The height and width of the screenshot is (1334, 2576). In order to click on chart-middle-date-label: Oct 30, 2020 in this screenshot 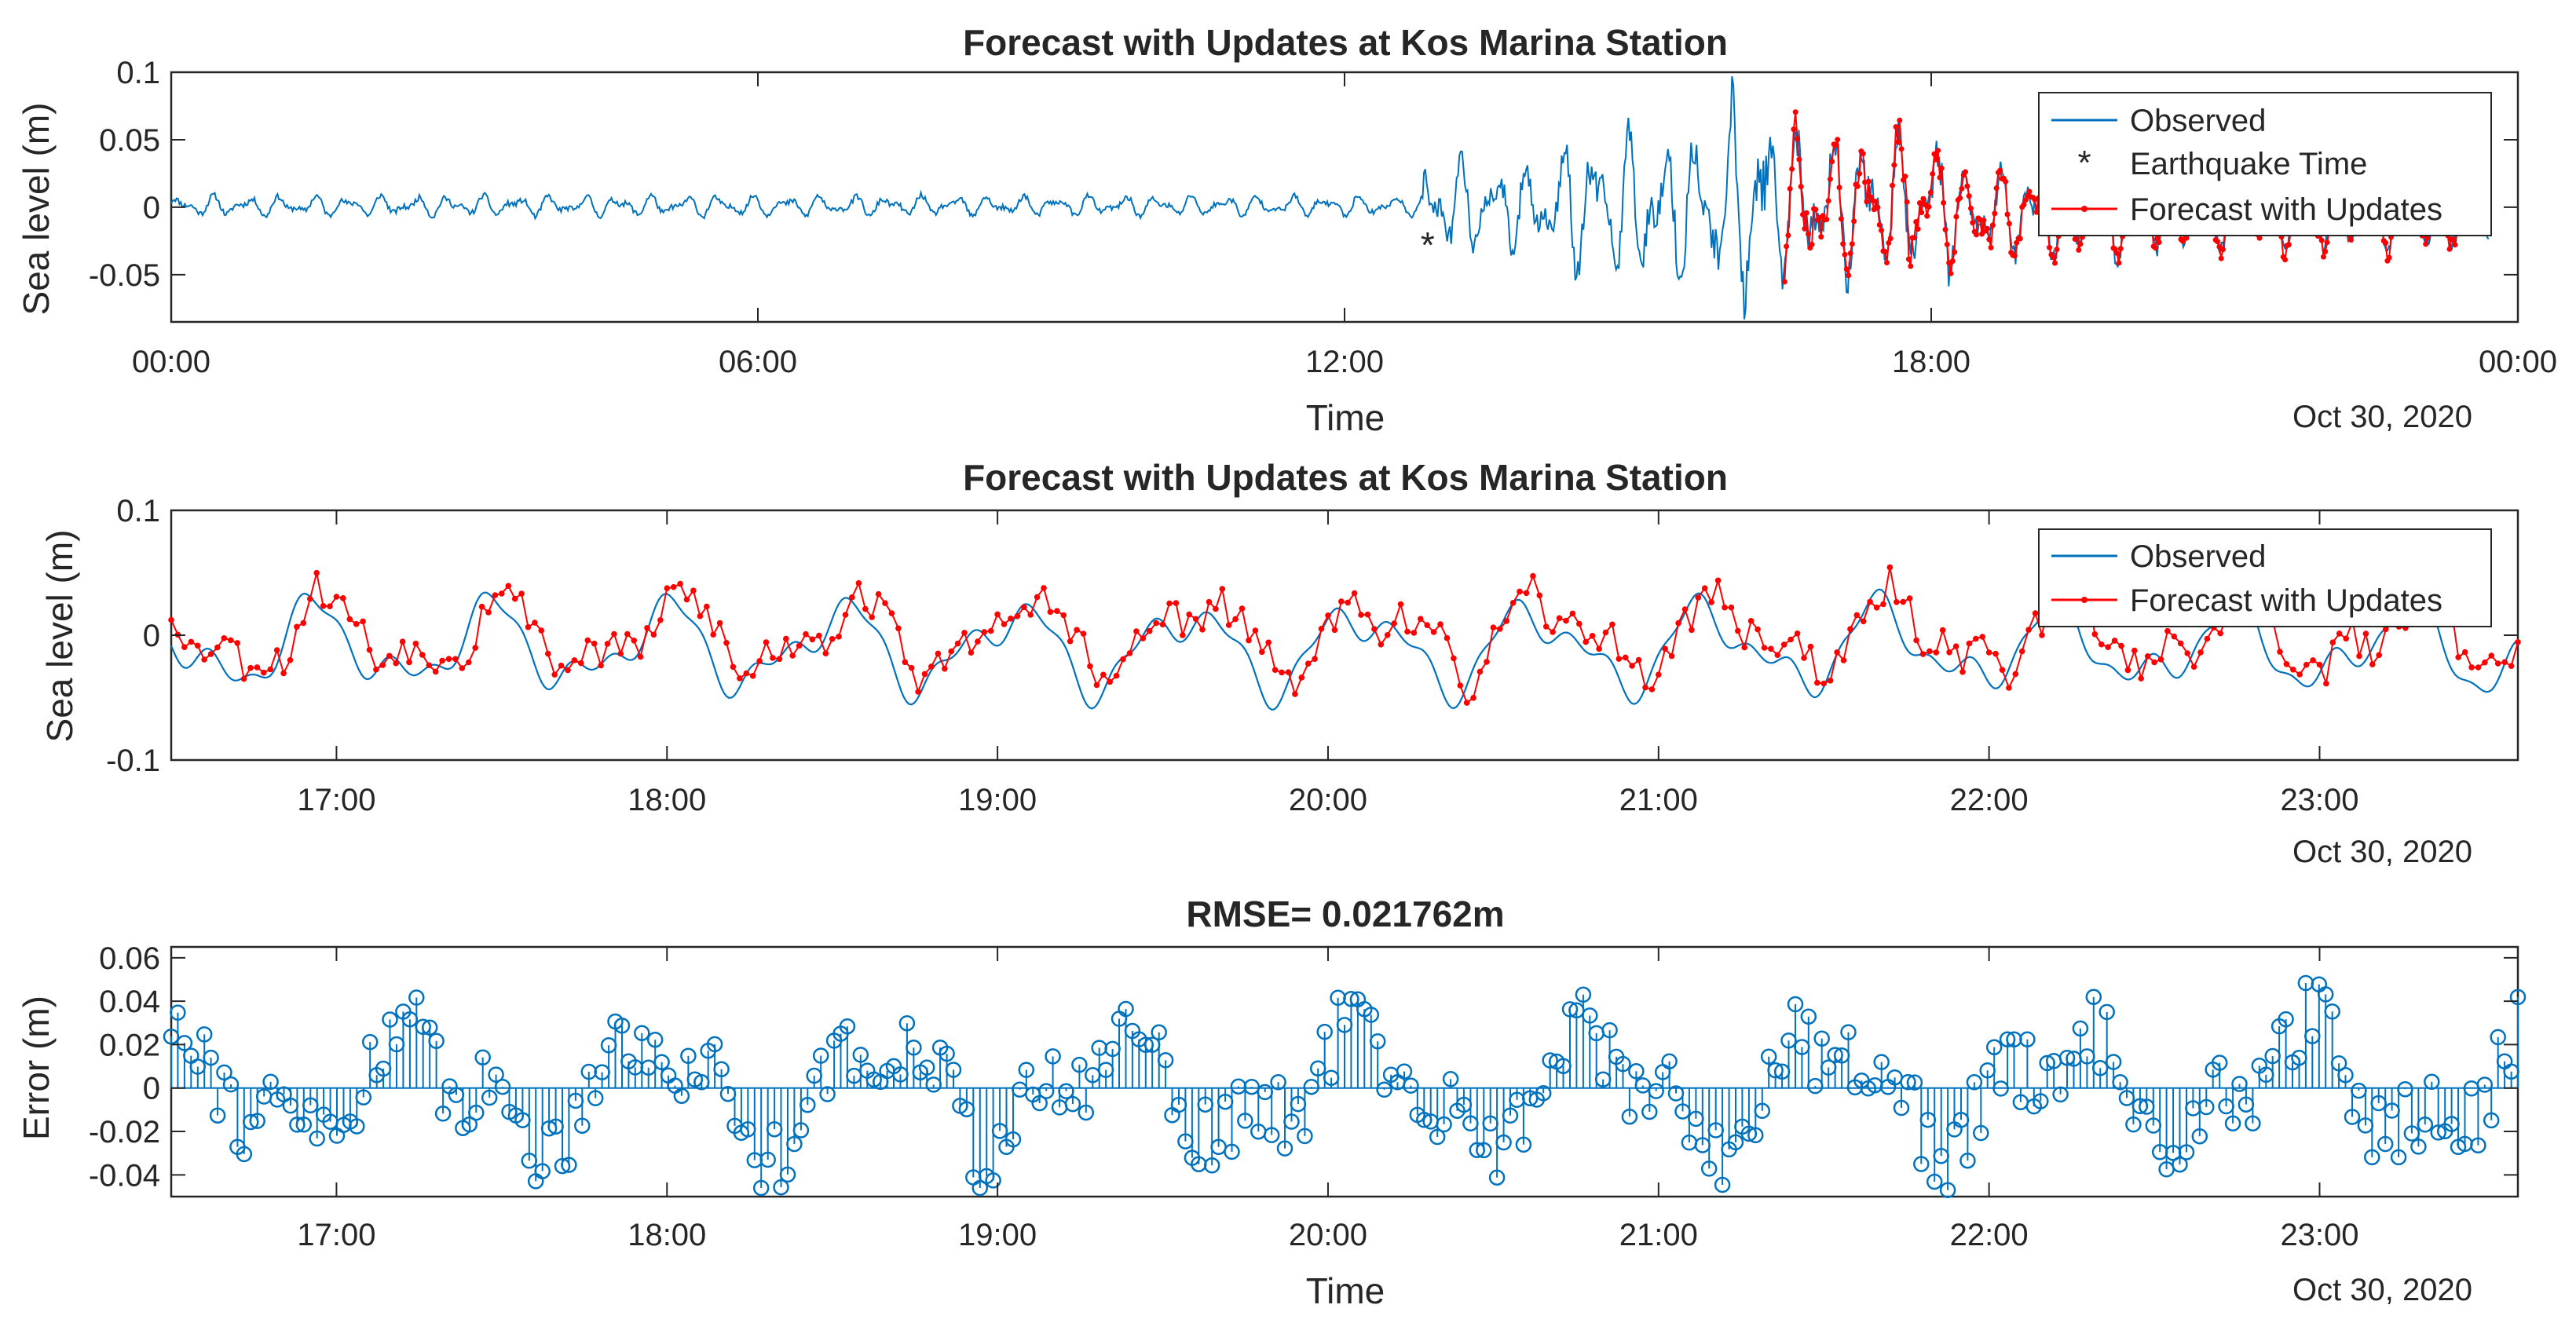, I will do `click(2382, 852)`.